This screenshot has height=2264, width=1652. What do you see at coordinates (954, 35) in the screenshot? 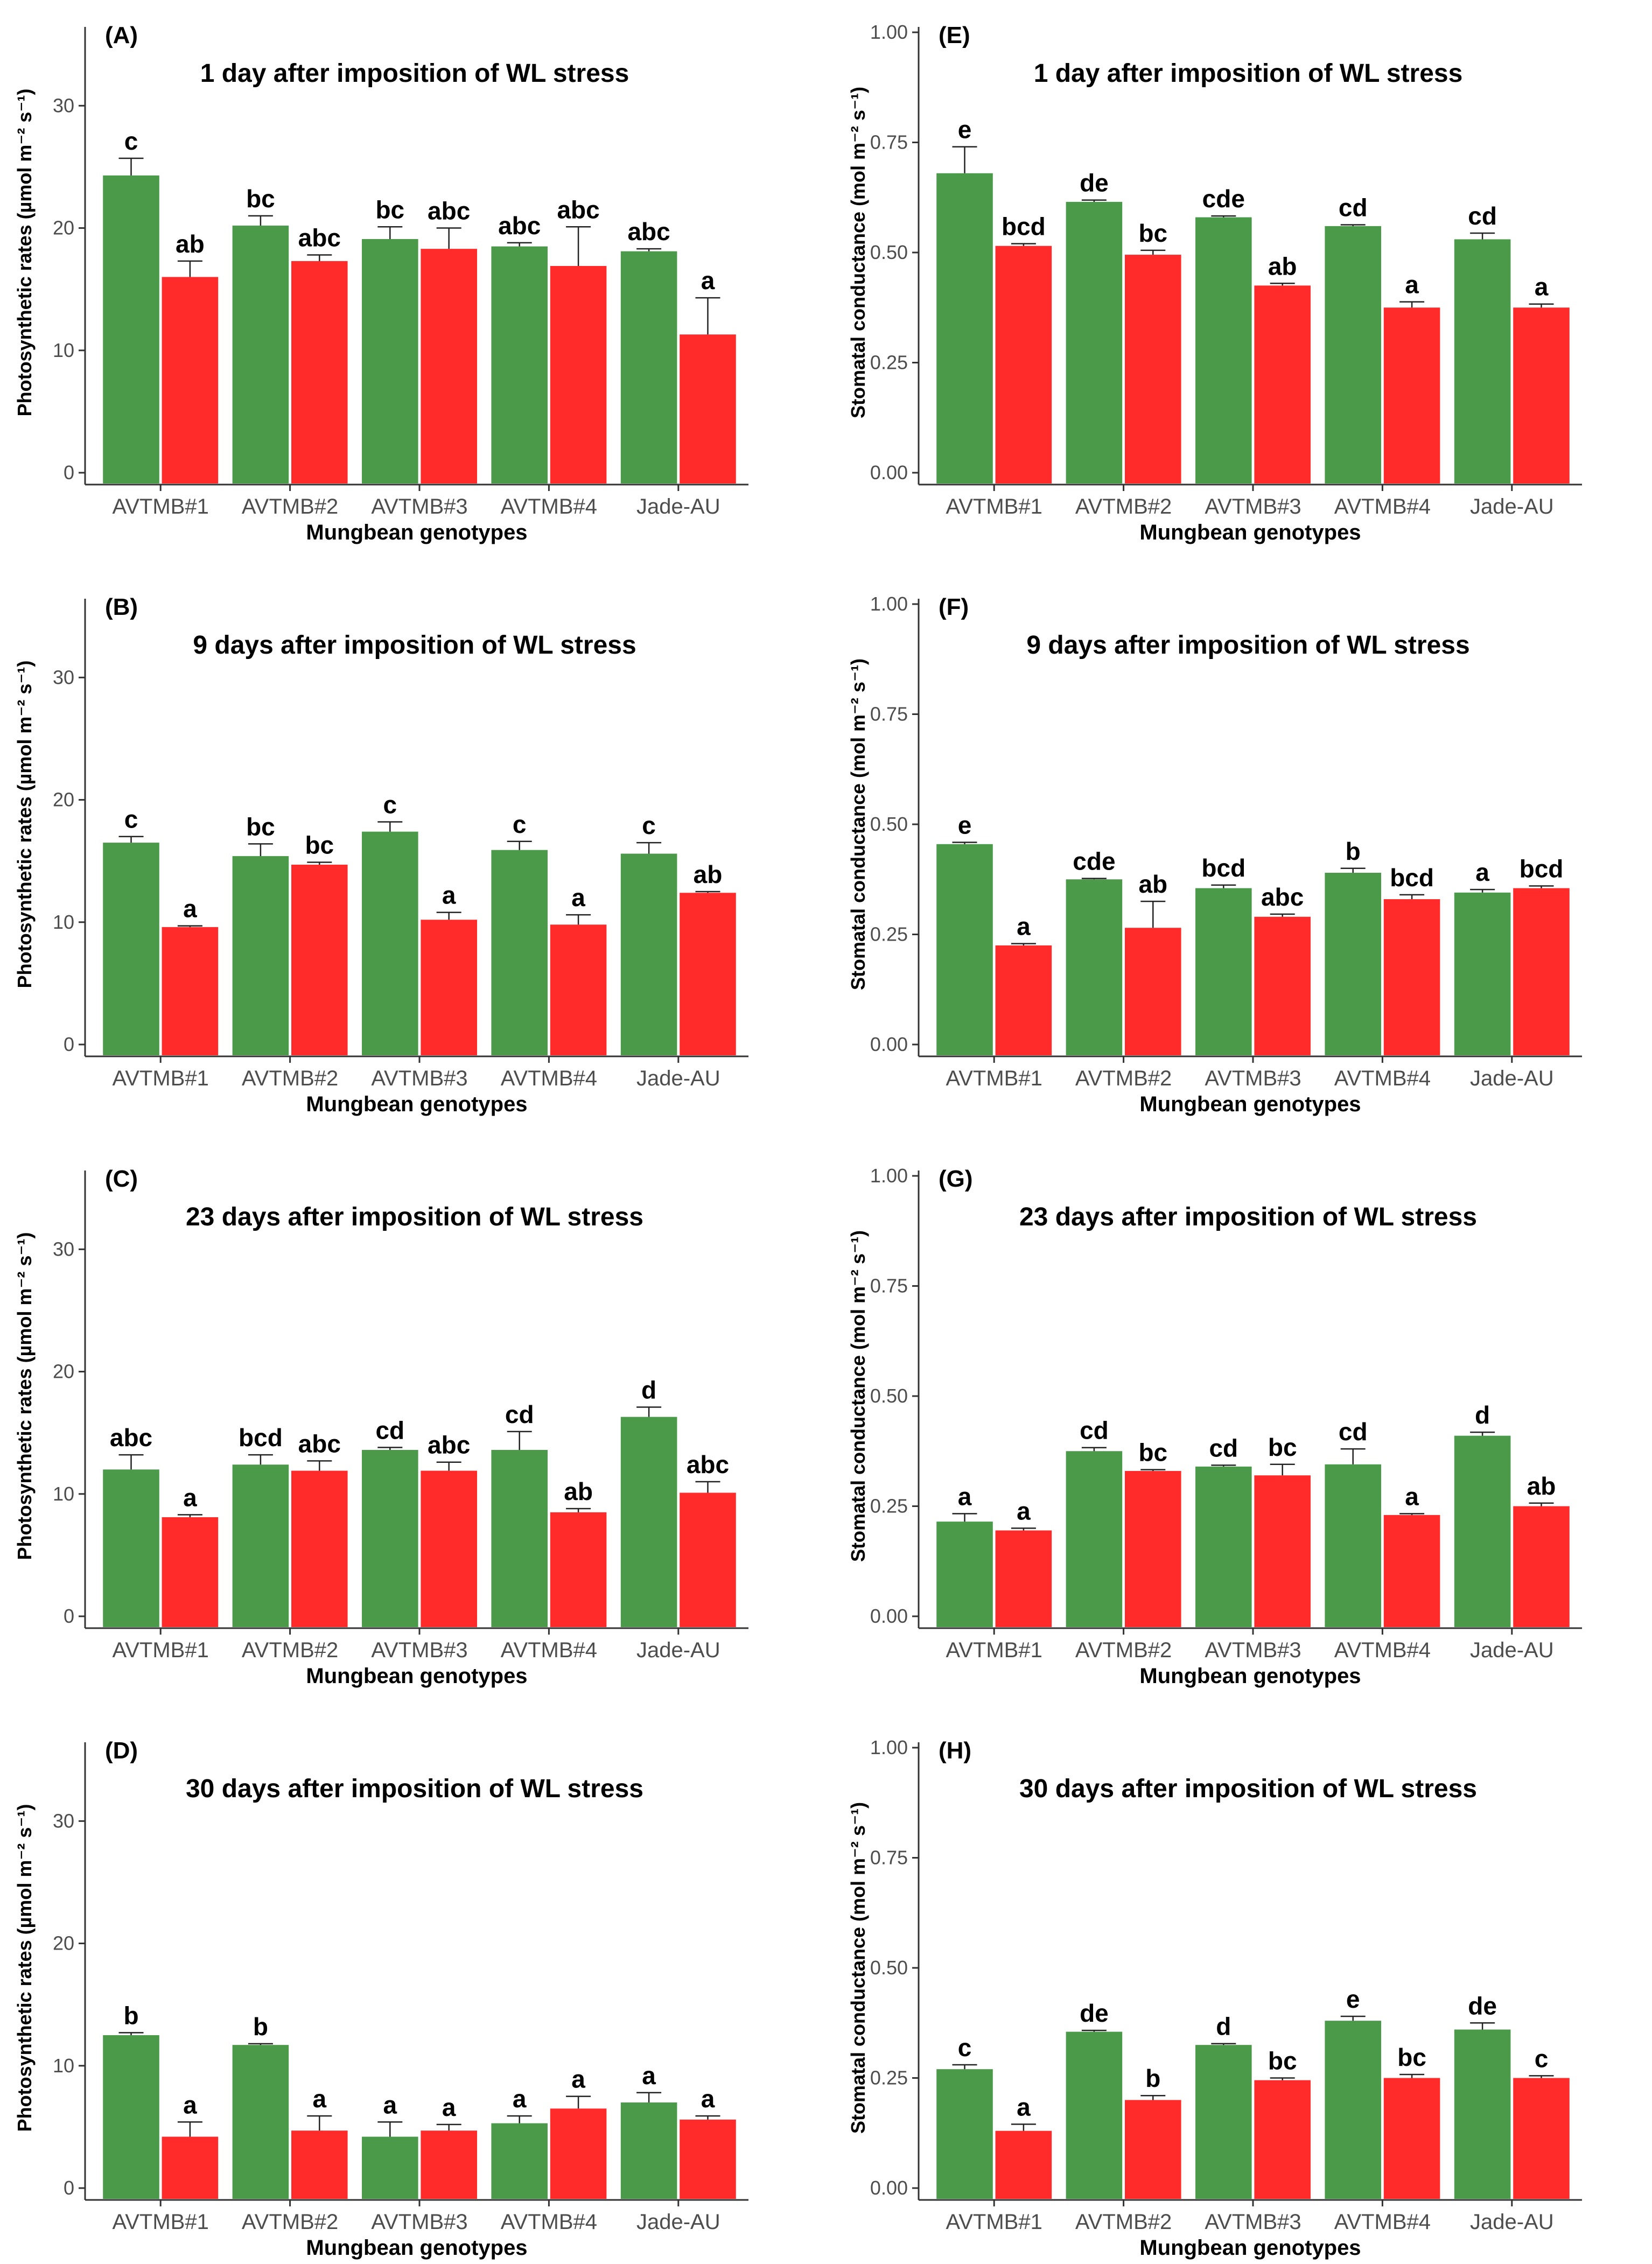
I see `panel-letter: (E)` at bounding box center [954, 35].